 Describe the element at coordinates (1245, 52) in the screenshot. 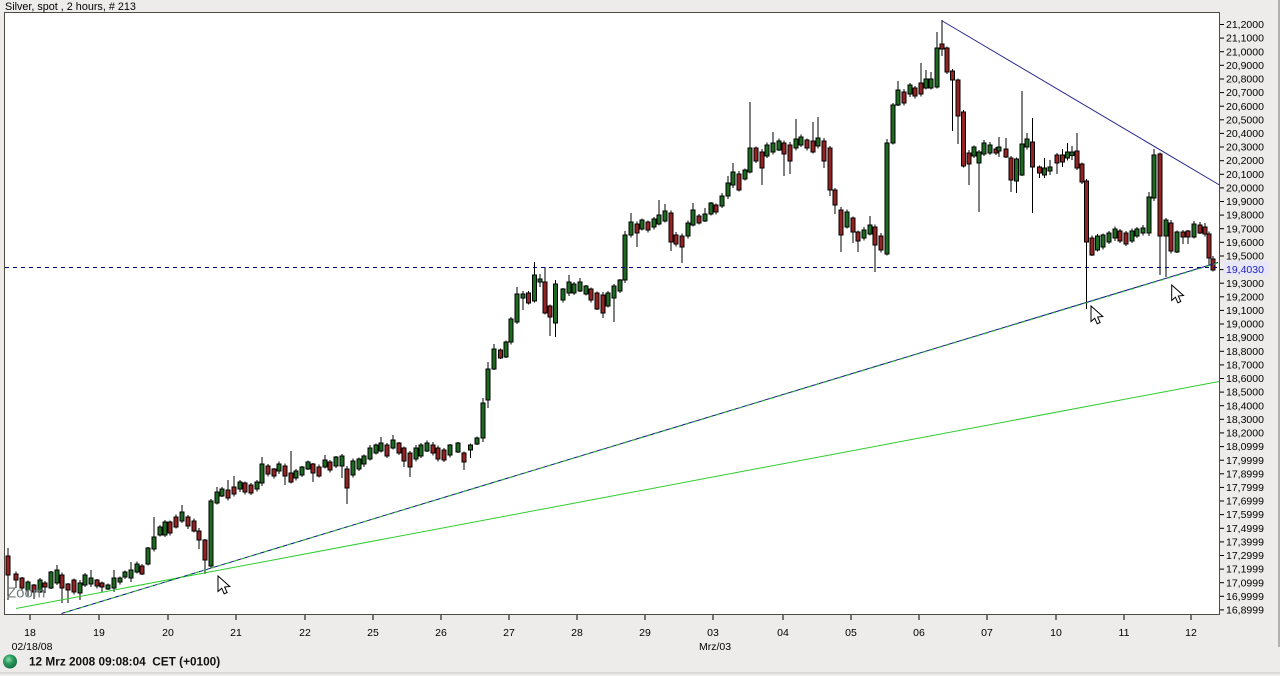

I see `svg-text: 21,0000` at that location.